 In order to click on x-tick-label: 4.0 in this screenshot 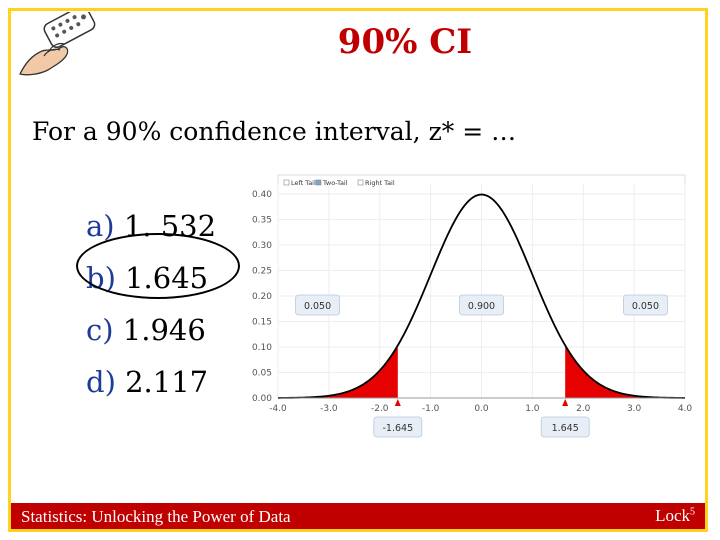, I will do `click(685, 409)`.